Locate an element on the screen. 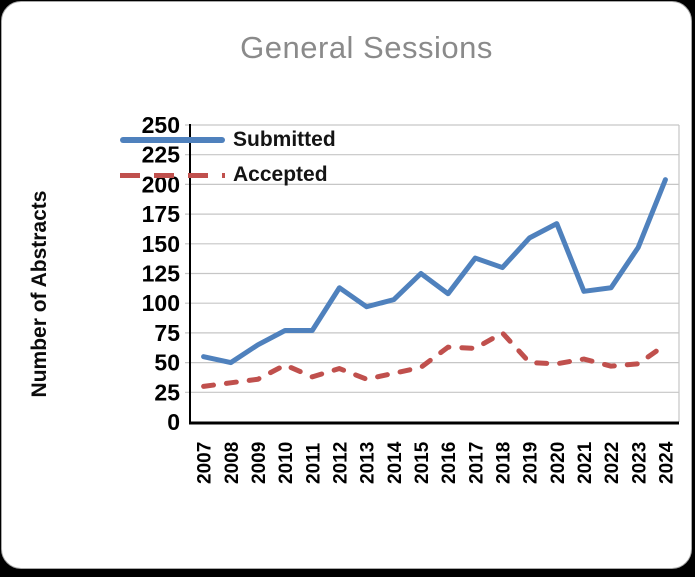 This screenshot has width=695, height=577. legend-item-accepted: Accepted is located at coordinates (224, 175).